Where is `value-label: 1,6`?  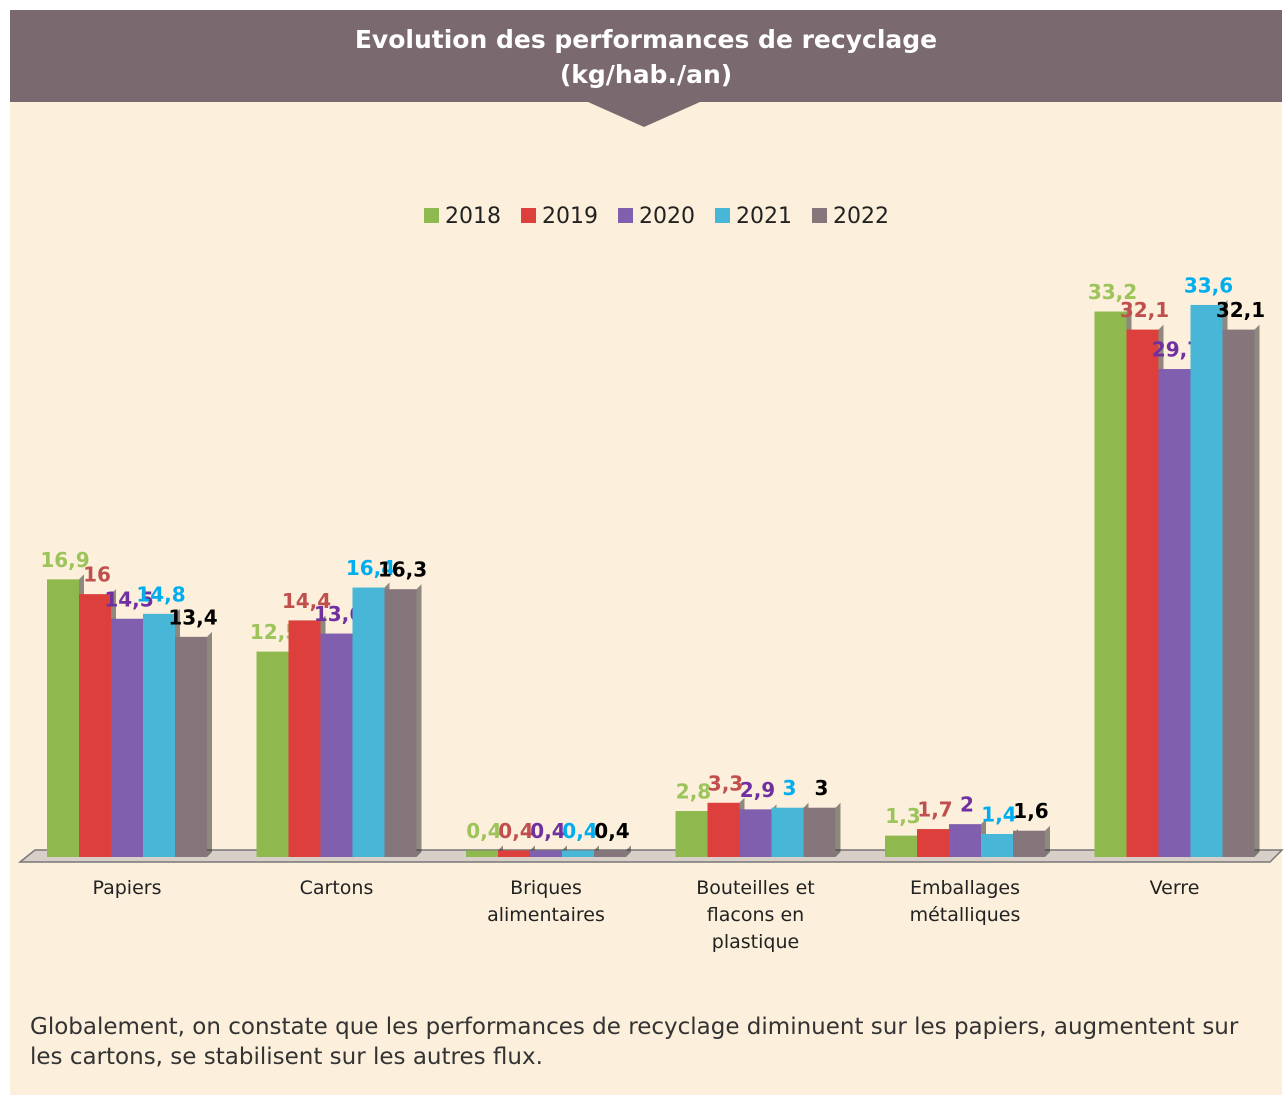
value-label: 1,6 is located at coordinates (1030, 811).